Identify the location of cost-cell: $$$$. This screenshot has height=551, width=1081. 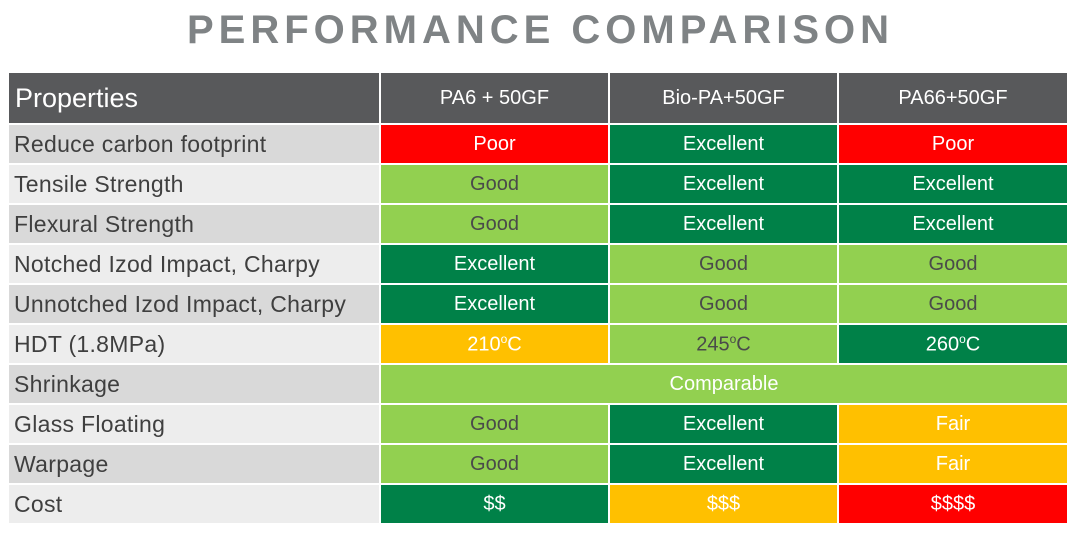
(953, 504).